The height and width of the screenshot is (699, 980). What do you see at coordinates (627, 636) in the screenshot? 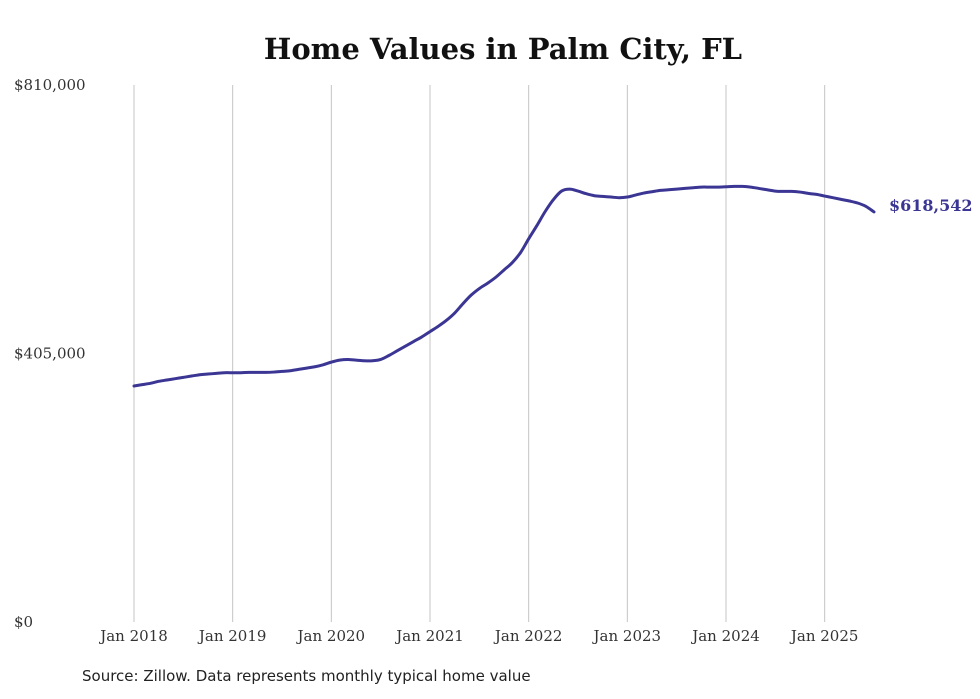
I see `x-tick-label: Jan 2023` at bounding box center [627, 636].